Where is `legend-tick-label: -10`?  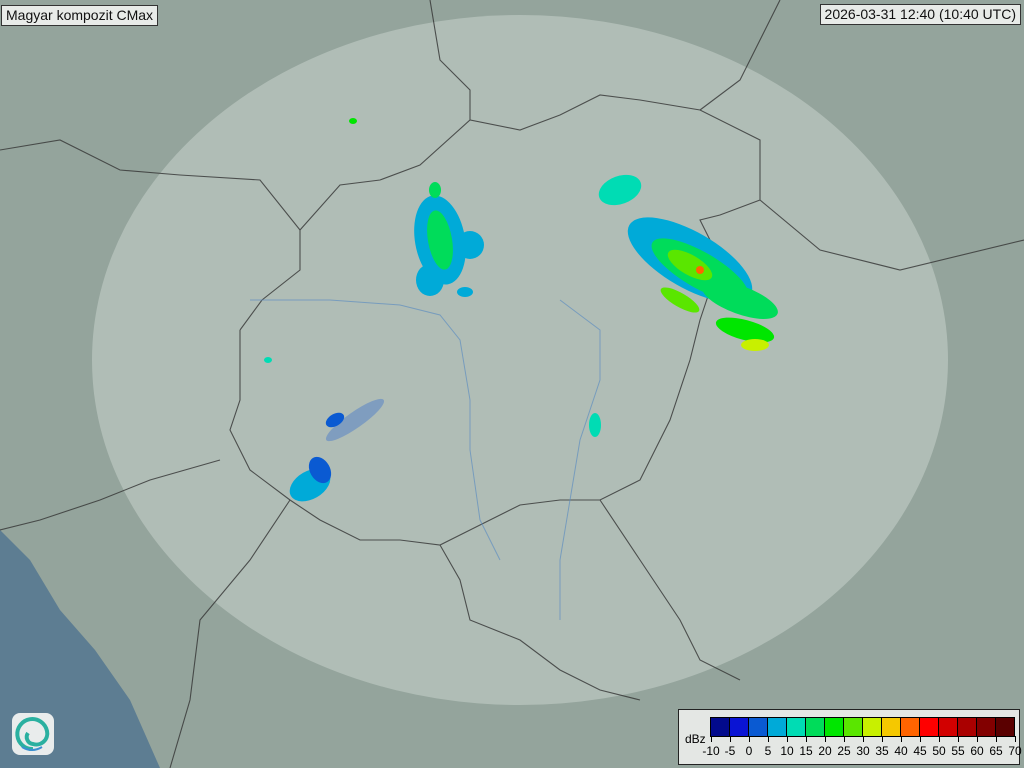 legend-tick-label: -10 is located at coordinates (711, 751).